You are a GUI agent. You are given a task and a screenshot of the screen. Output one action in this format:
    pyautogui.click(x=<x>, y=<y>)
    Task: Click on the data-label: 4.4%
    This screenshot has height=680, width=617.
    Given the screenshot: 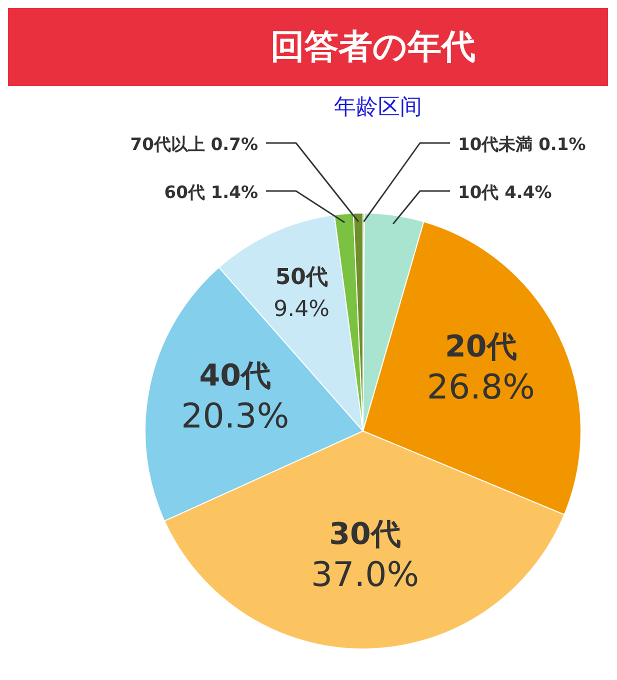 What is the action you would take?
    pyautogui.click(x=528, y=193)
    